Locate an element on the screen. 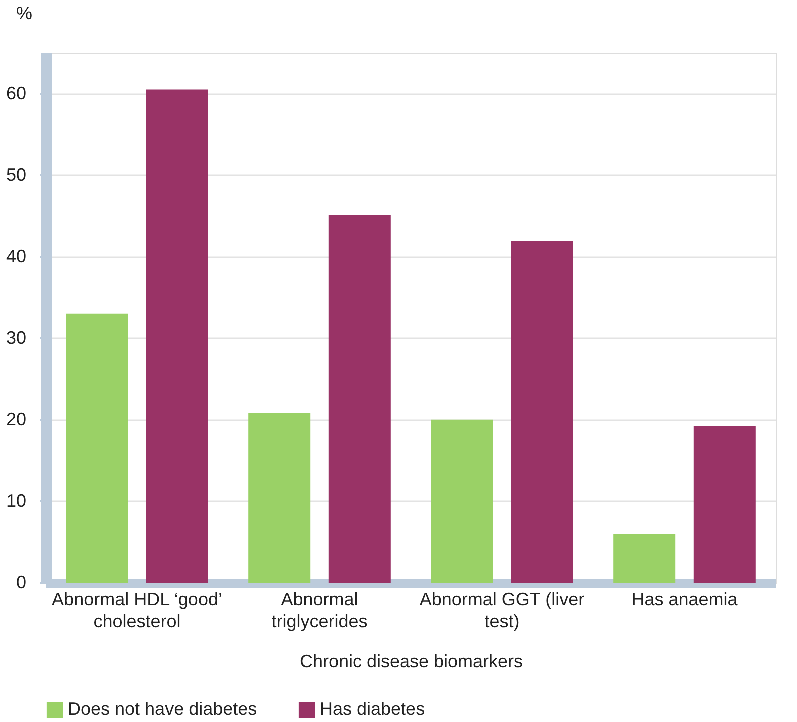 This screenshot has width=797, height=722. legend-label: Has diabetes is located at coordinates (373, 709).